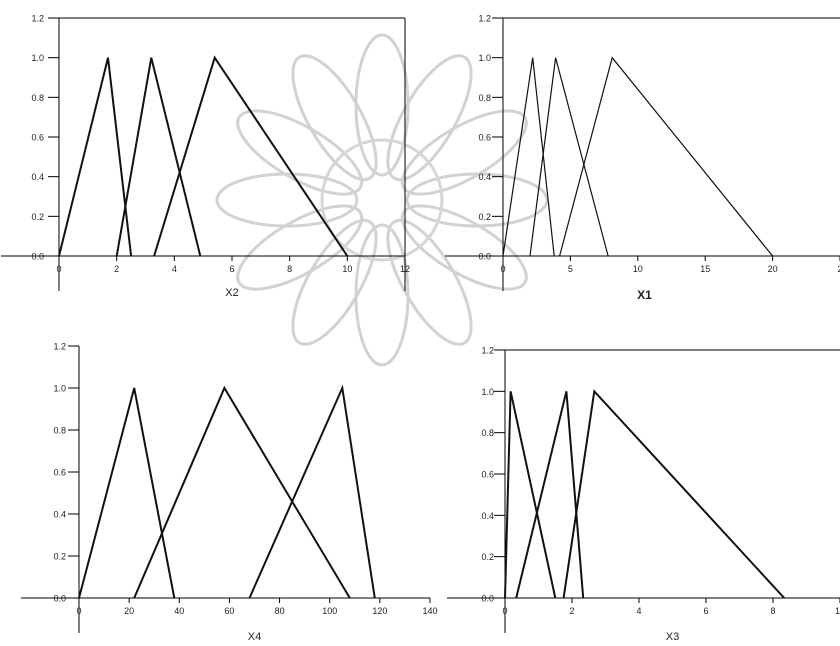 The width and height of the screenshot is (840, 646). What do you see at coordinates (672, 637) in the screenshot?
I see `x-axis-title: X3` at bounding box center [672, 637].